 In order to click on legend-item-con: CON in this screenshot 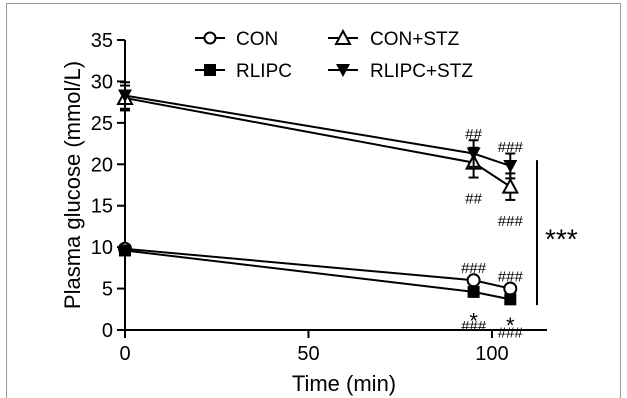, I will do `click(236, 39)`.